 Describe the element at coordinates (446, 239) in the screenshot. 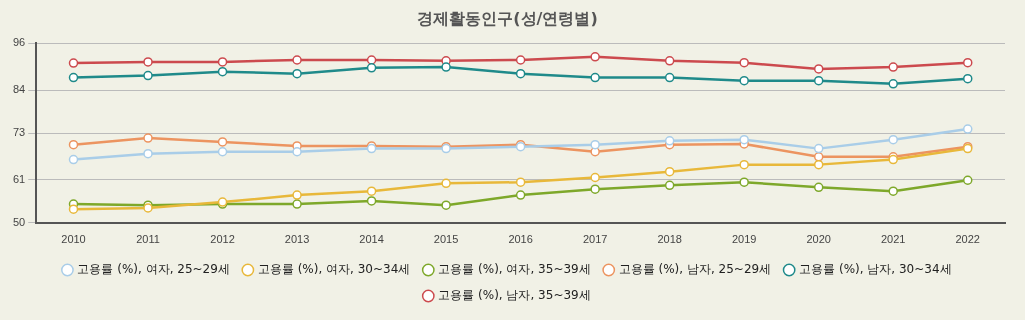

I see `x-tick-label: 2015` at that location.